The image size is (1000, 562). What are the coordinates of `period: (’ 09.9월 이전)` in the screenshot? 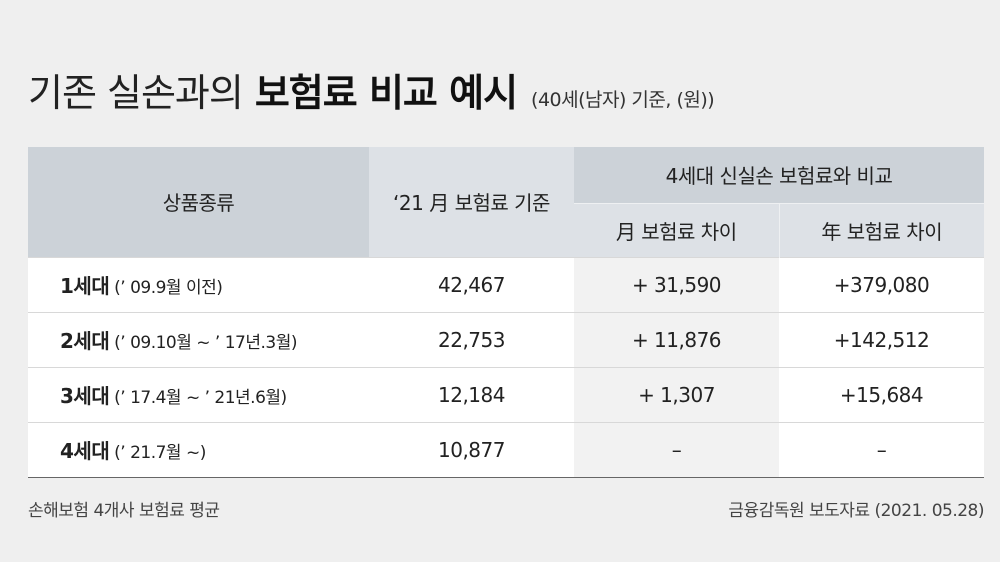 It's located at (166, 288).